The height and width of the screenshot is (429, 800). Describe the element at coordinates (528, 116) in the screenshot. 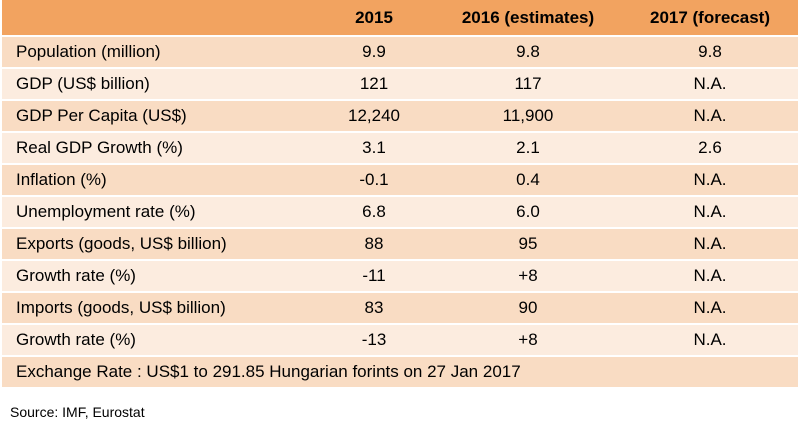

I see `value-2016: 11,900` at that location.